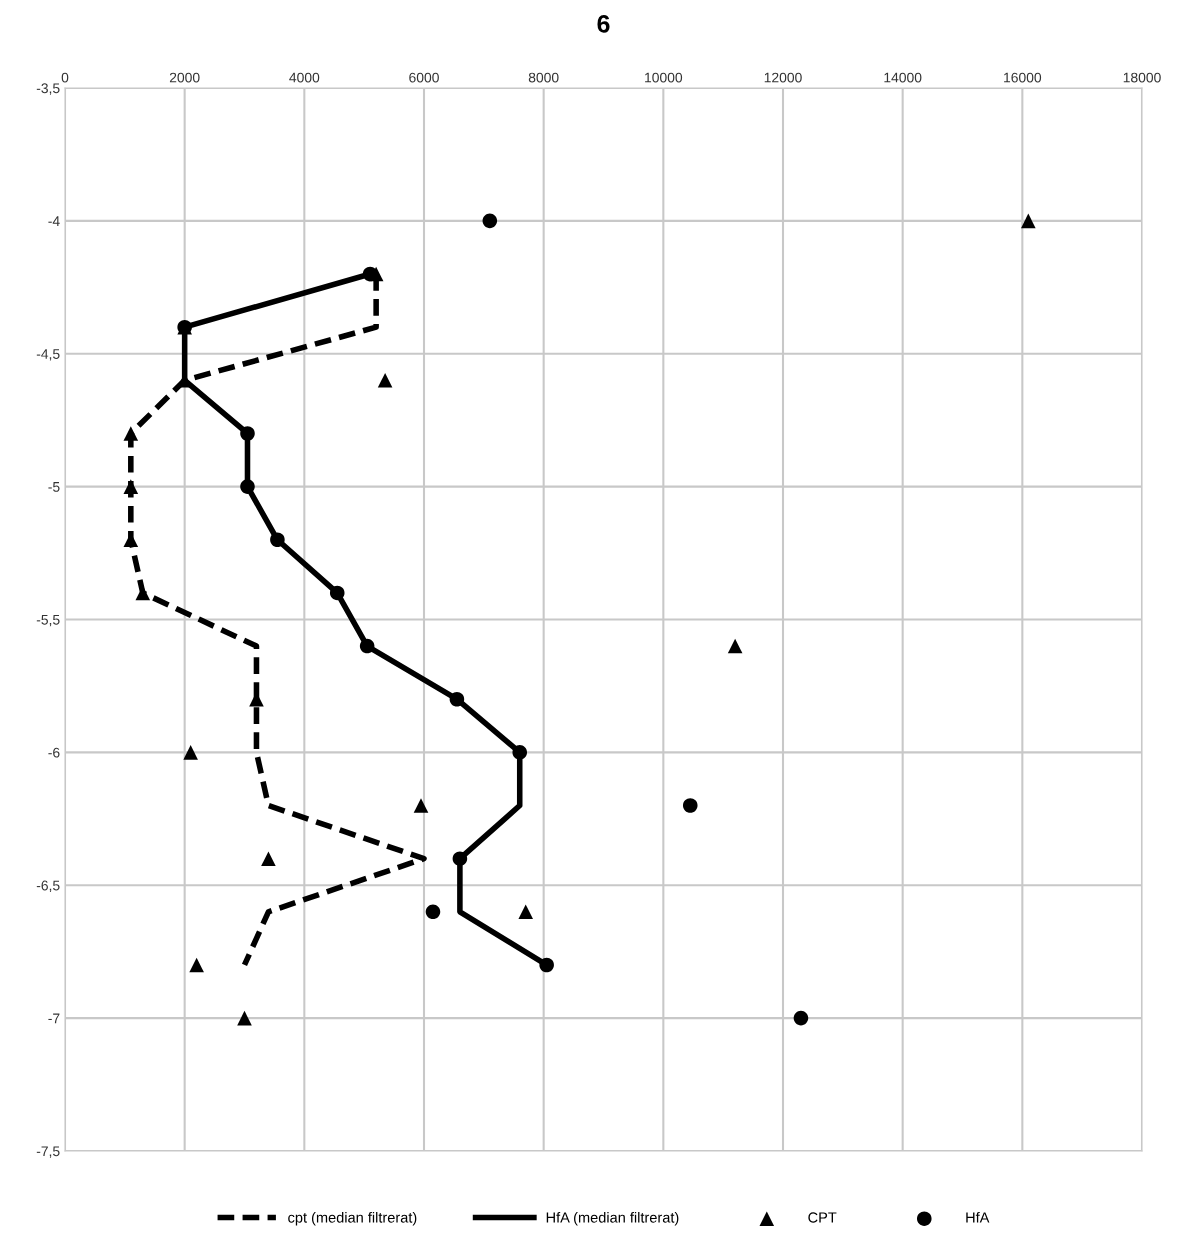  Describe the element at coordinates (48, 620) in the screenshot. I see `y-tick-label: -5,5` at that location.